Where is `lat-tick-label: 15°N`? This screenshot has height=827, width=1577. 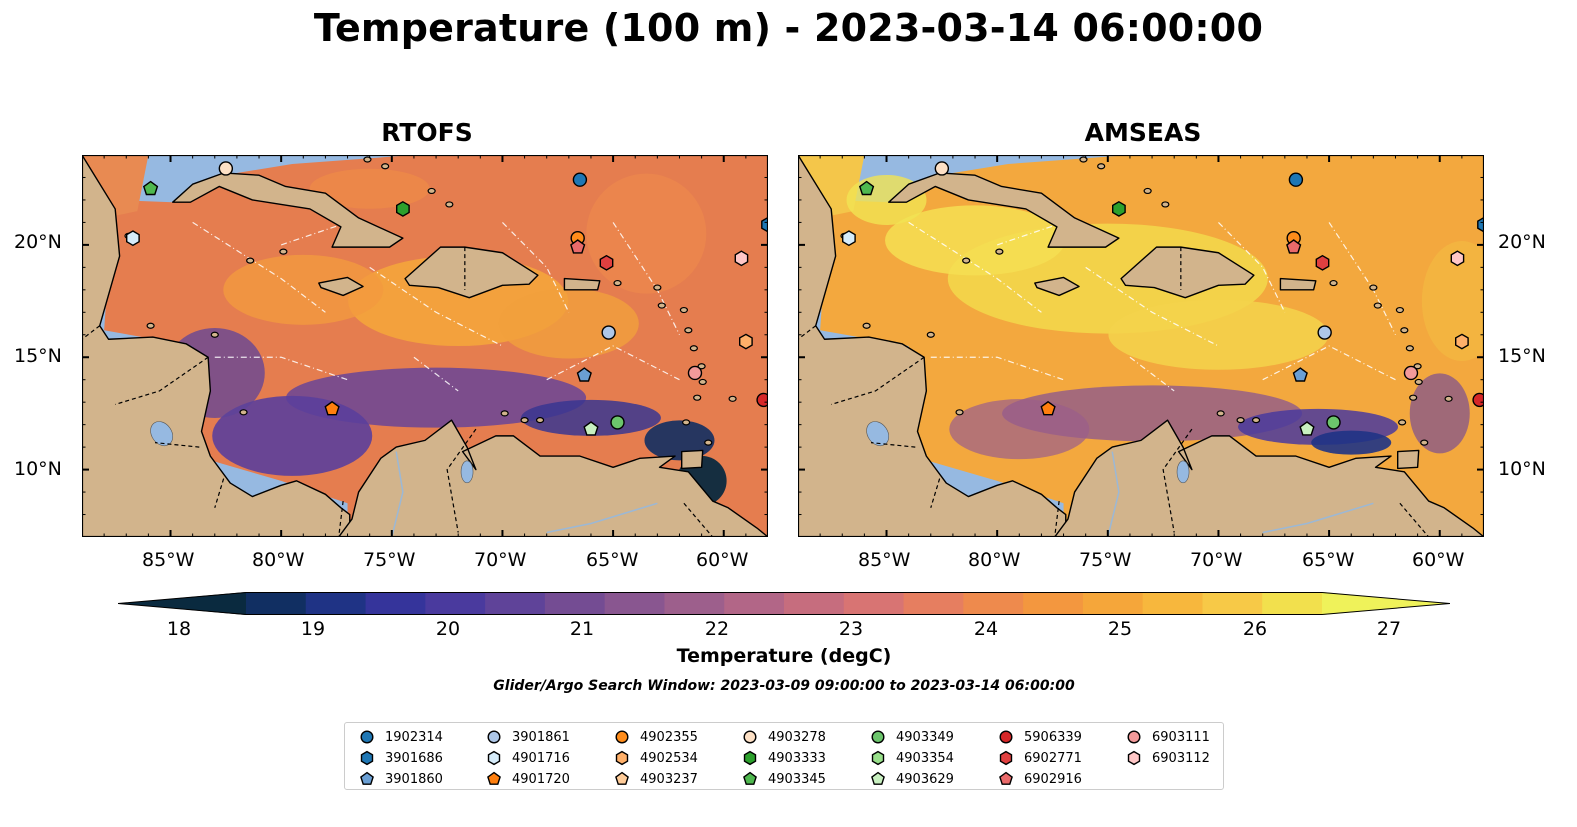 lat-tick-label: 15°N is located at coordinates (38, 356).